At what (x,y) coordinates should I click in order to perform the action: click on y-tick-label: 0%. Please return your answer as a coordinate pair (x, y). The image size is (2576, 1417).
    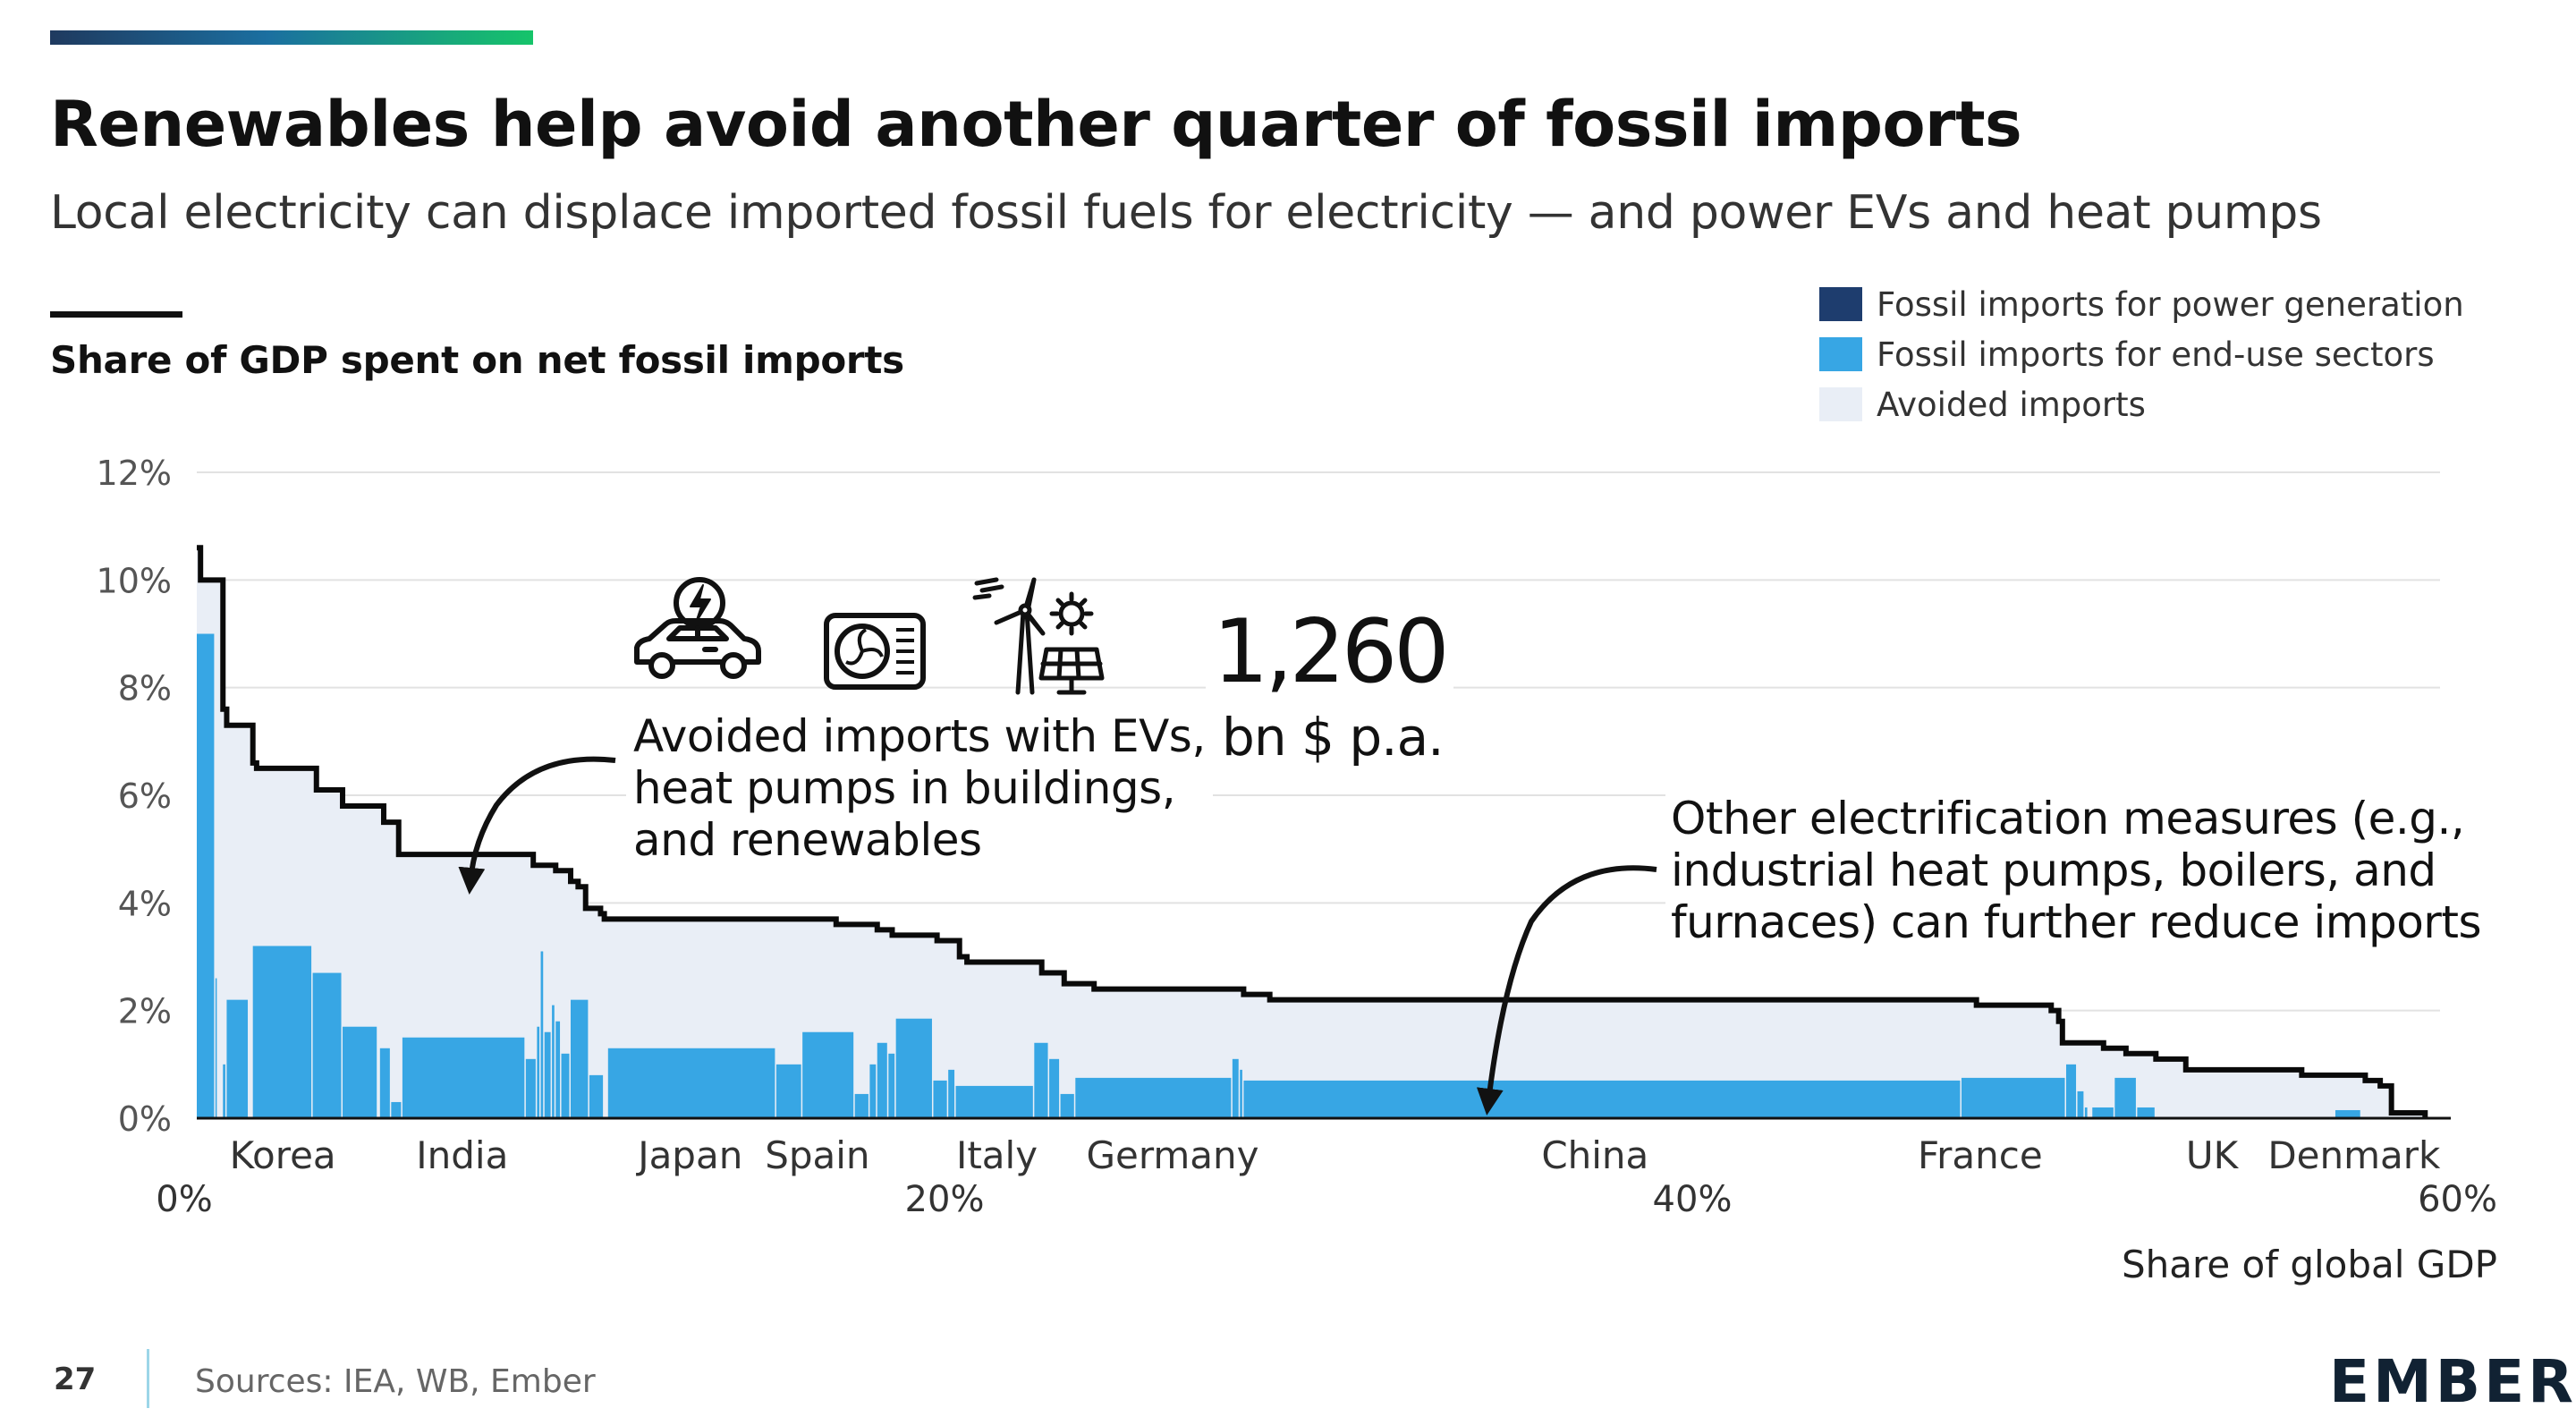
    Looking at the image, I should click on (145, 1119).